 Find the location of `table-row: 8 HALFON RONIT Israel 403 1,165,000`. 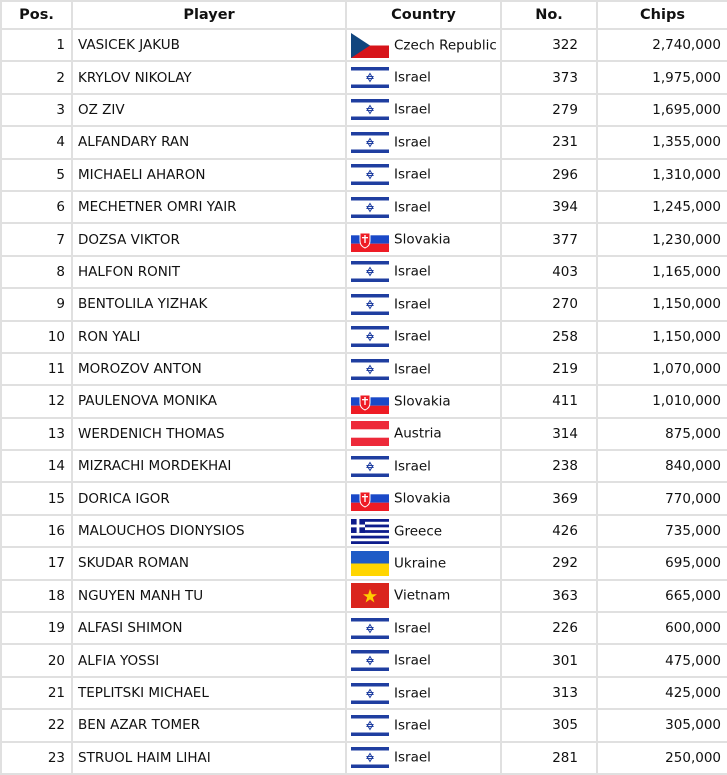

table-row: 8 HALFON RONIT Israel 403 1,165,000 is located at coordinates (363, 272).